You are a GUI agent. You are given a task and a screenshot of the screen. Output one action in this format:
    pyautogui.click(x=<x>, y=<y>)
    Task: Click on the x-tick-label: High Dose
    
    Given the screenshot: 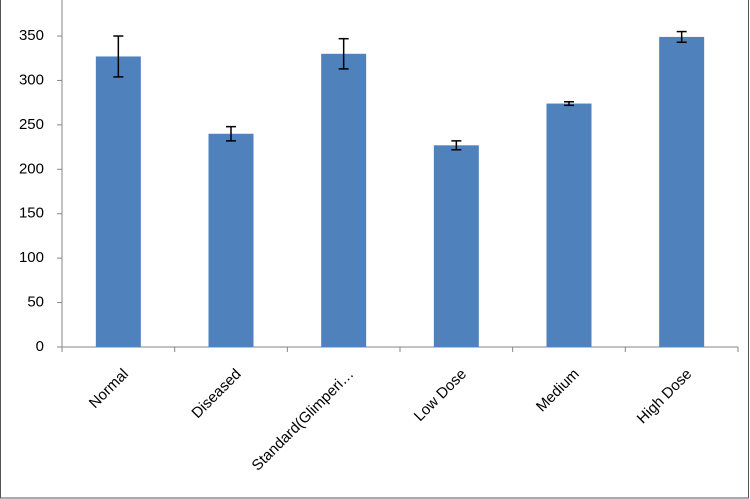 What is the action you would take?
    pyautogui.click(x=665, y=397)
    